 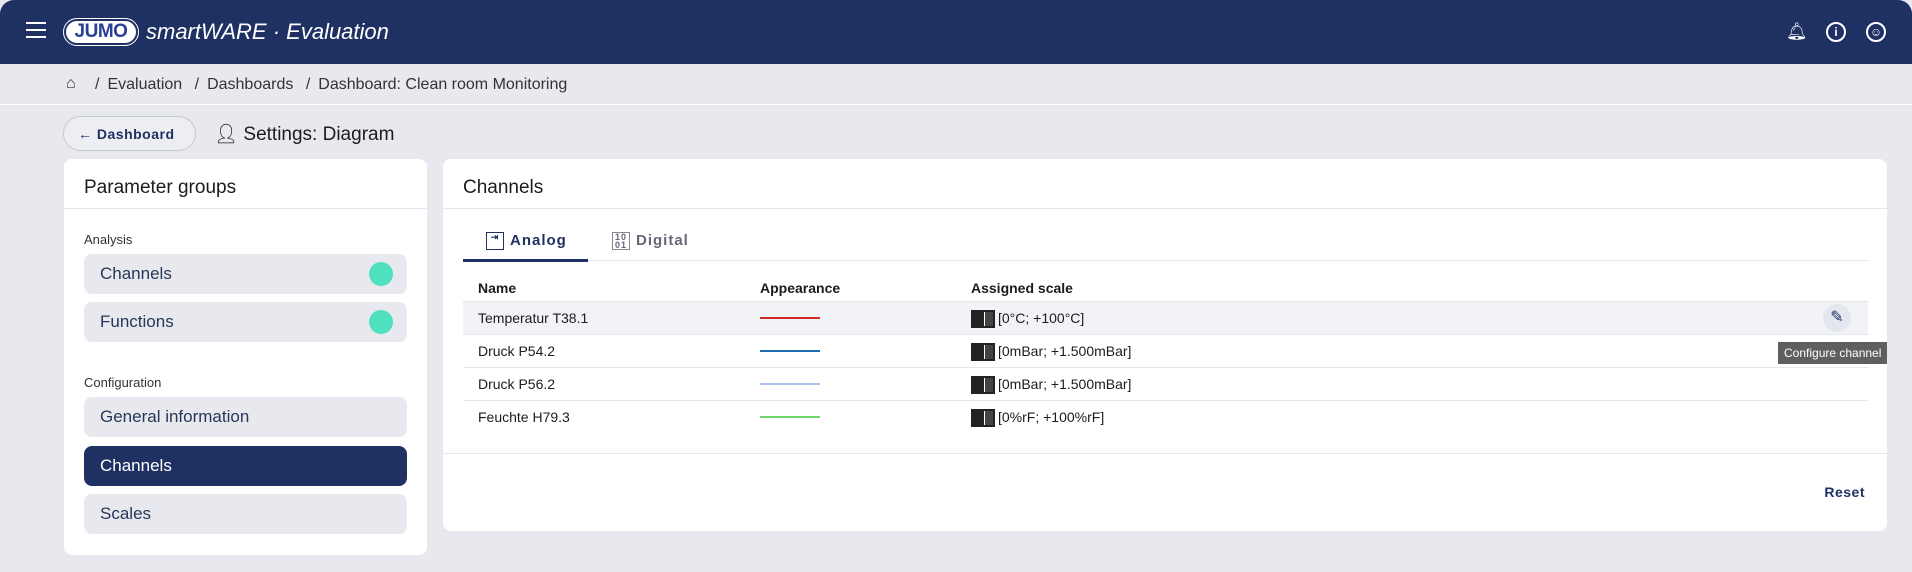 I want to click on group-scales: Scales, so click(x=245, y=514).